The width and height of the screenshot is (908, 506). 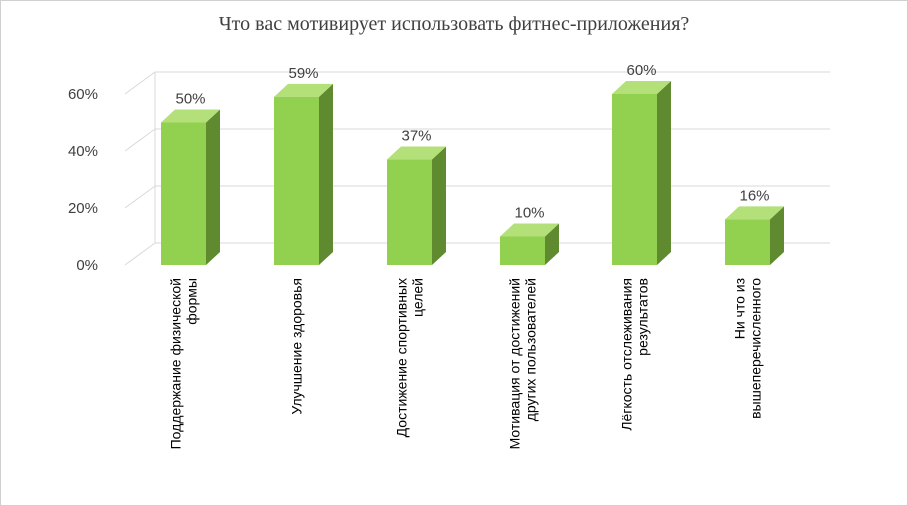 I want to click on category-label: Улучшение здоровья, so click(x=297, y=346).